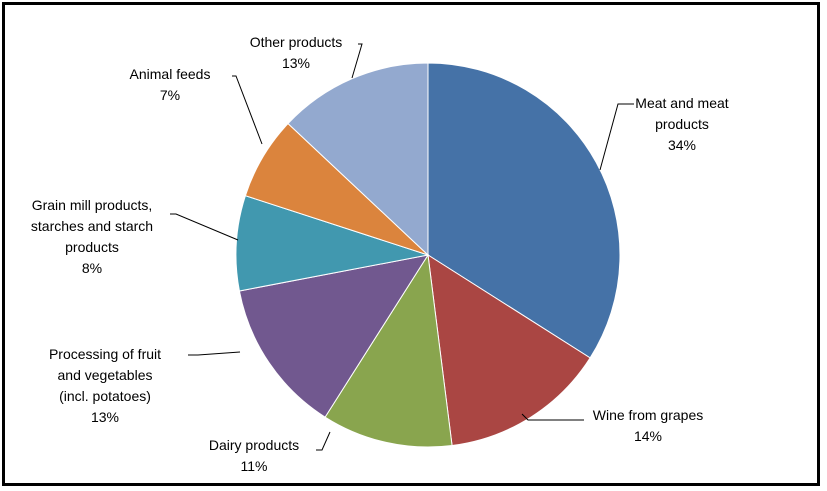 This screenshot has height=491, width=827. Describe the element at coordinates (648, 415) in the screenshot. I see `slice-label-line: Wine from grapes` at that location.